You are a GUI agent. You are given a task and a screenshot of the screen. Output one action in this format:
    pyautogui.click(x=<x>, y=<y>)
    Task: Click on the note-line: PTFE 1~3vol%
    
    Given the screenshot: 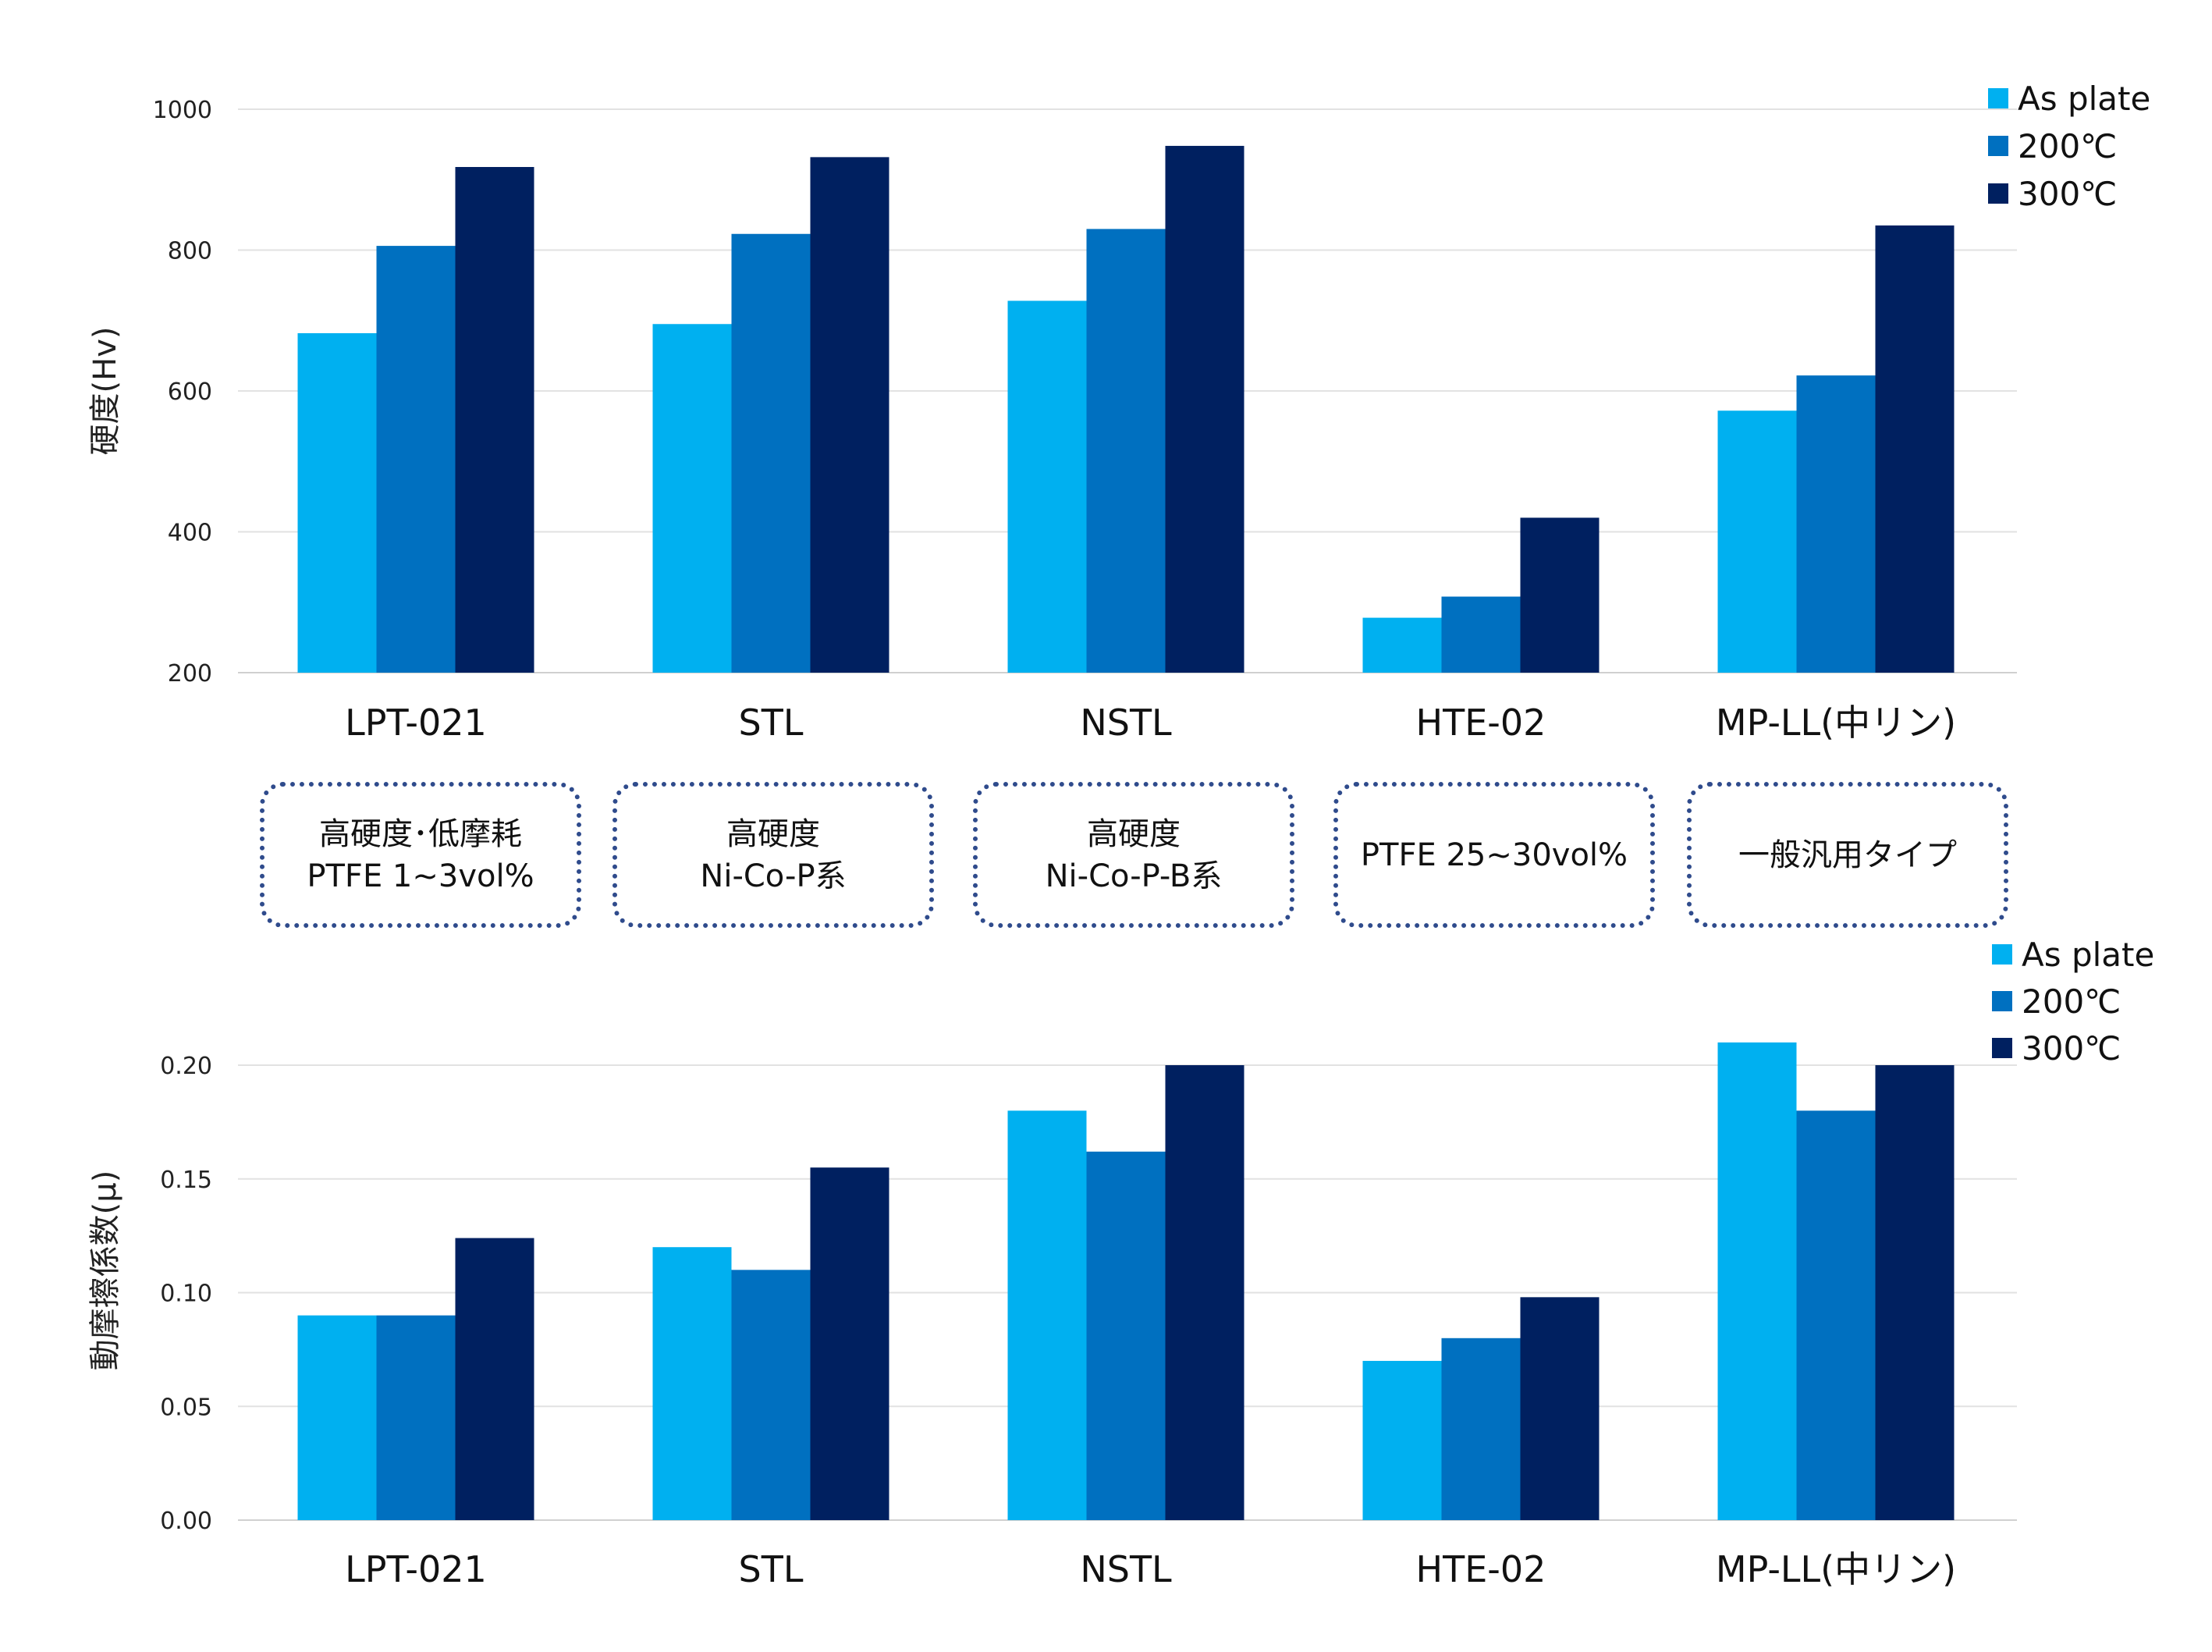 What is the action you would take?
    pyautogui.click(x=420, y=876)
    